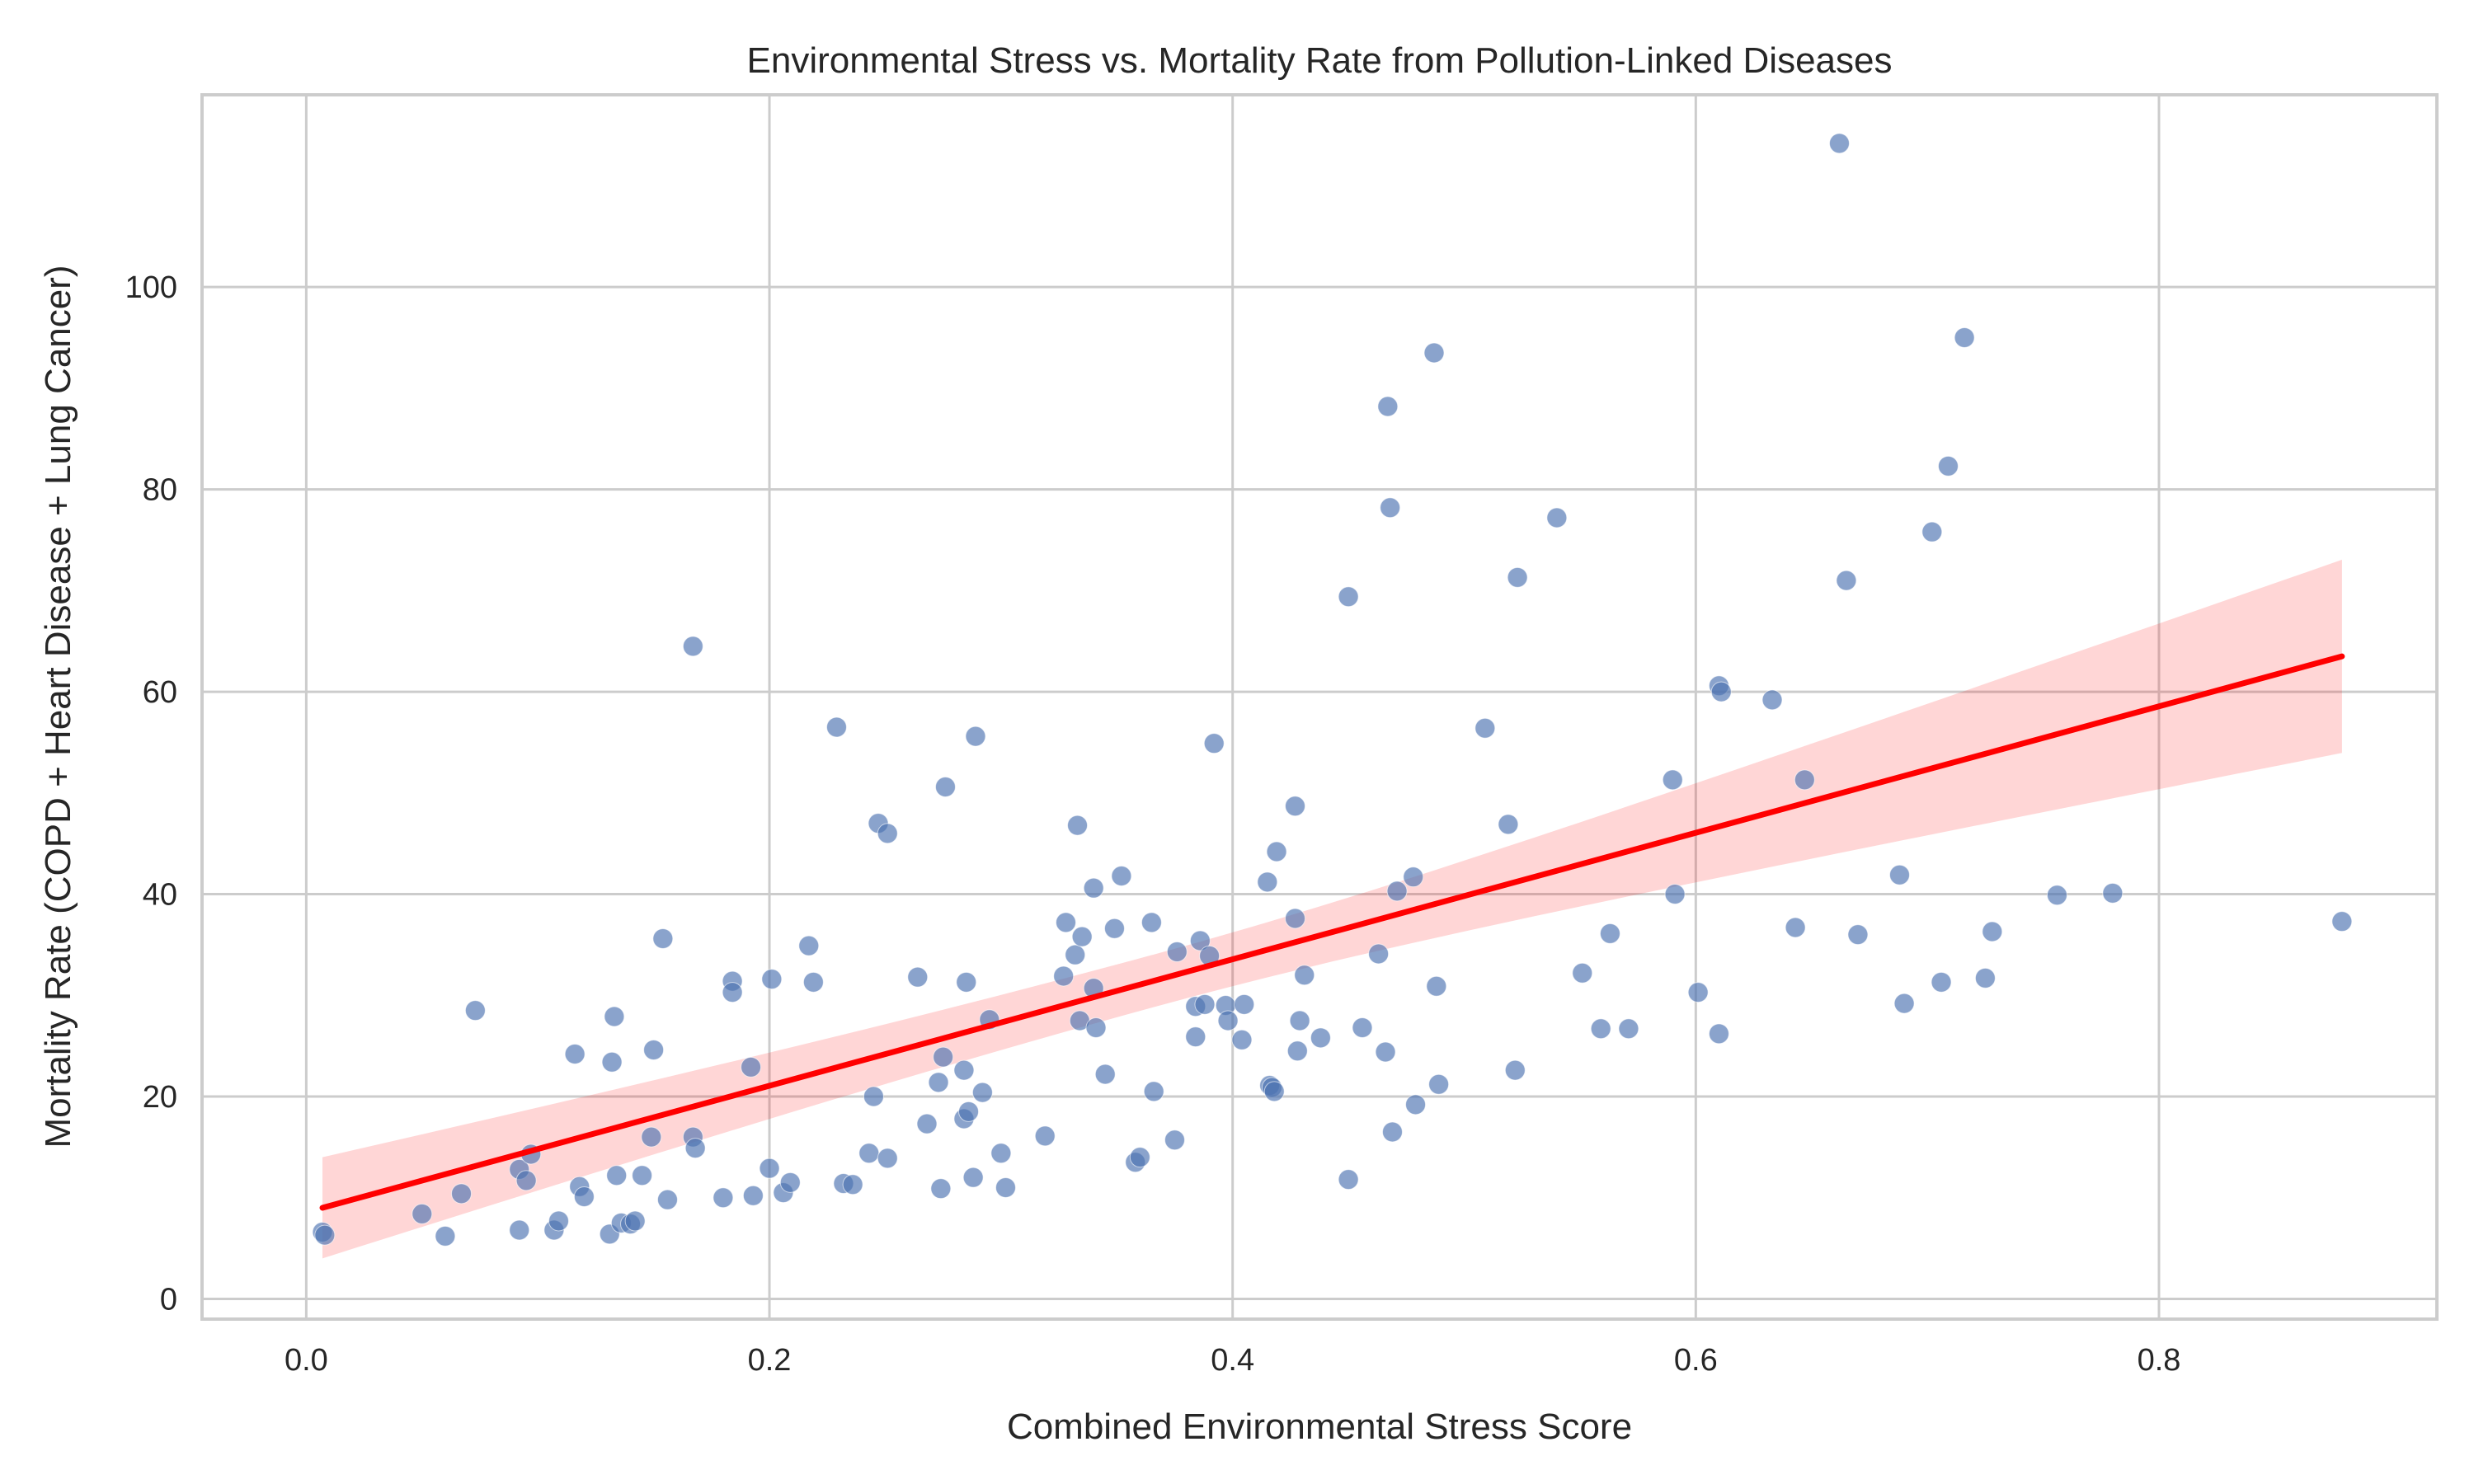  Describe the element at coordinates (151, 287) in the screenshot. I see `y-tick-label: 100` at that location.